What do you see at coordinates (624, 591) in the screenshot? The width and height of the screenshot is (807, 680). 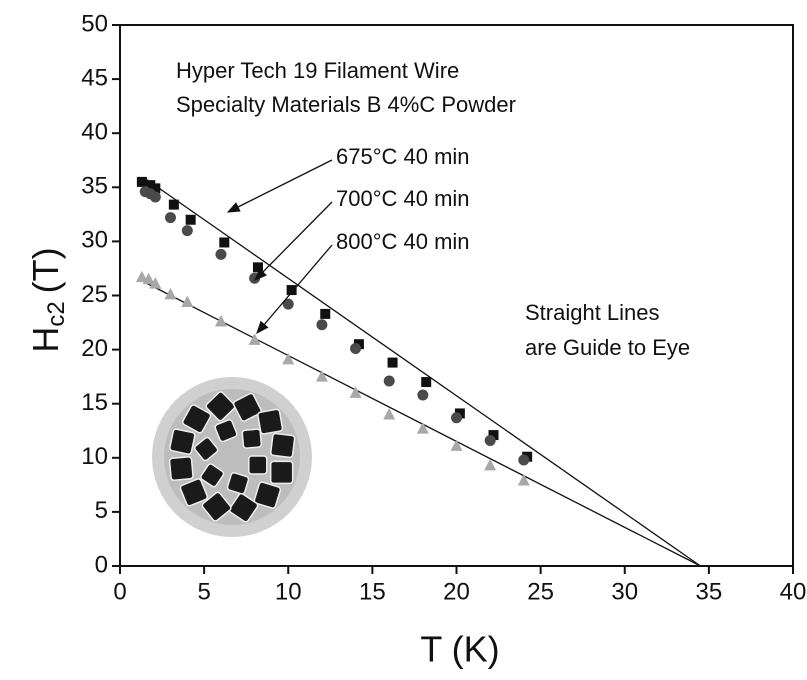 I see `x-tick-label: 30` at bounding box center [624, 591].